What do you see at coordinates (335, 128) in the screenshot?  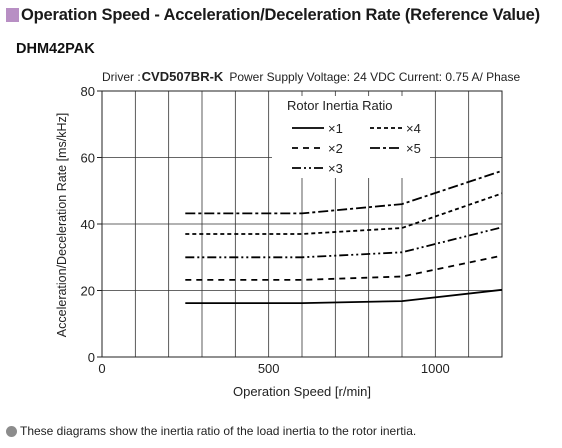 I see `legend-label-1: ×1` at bounding box center [335, 128].